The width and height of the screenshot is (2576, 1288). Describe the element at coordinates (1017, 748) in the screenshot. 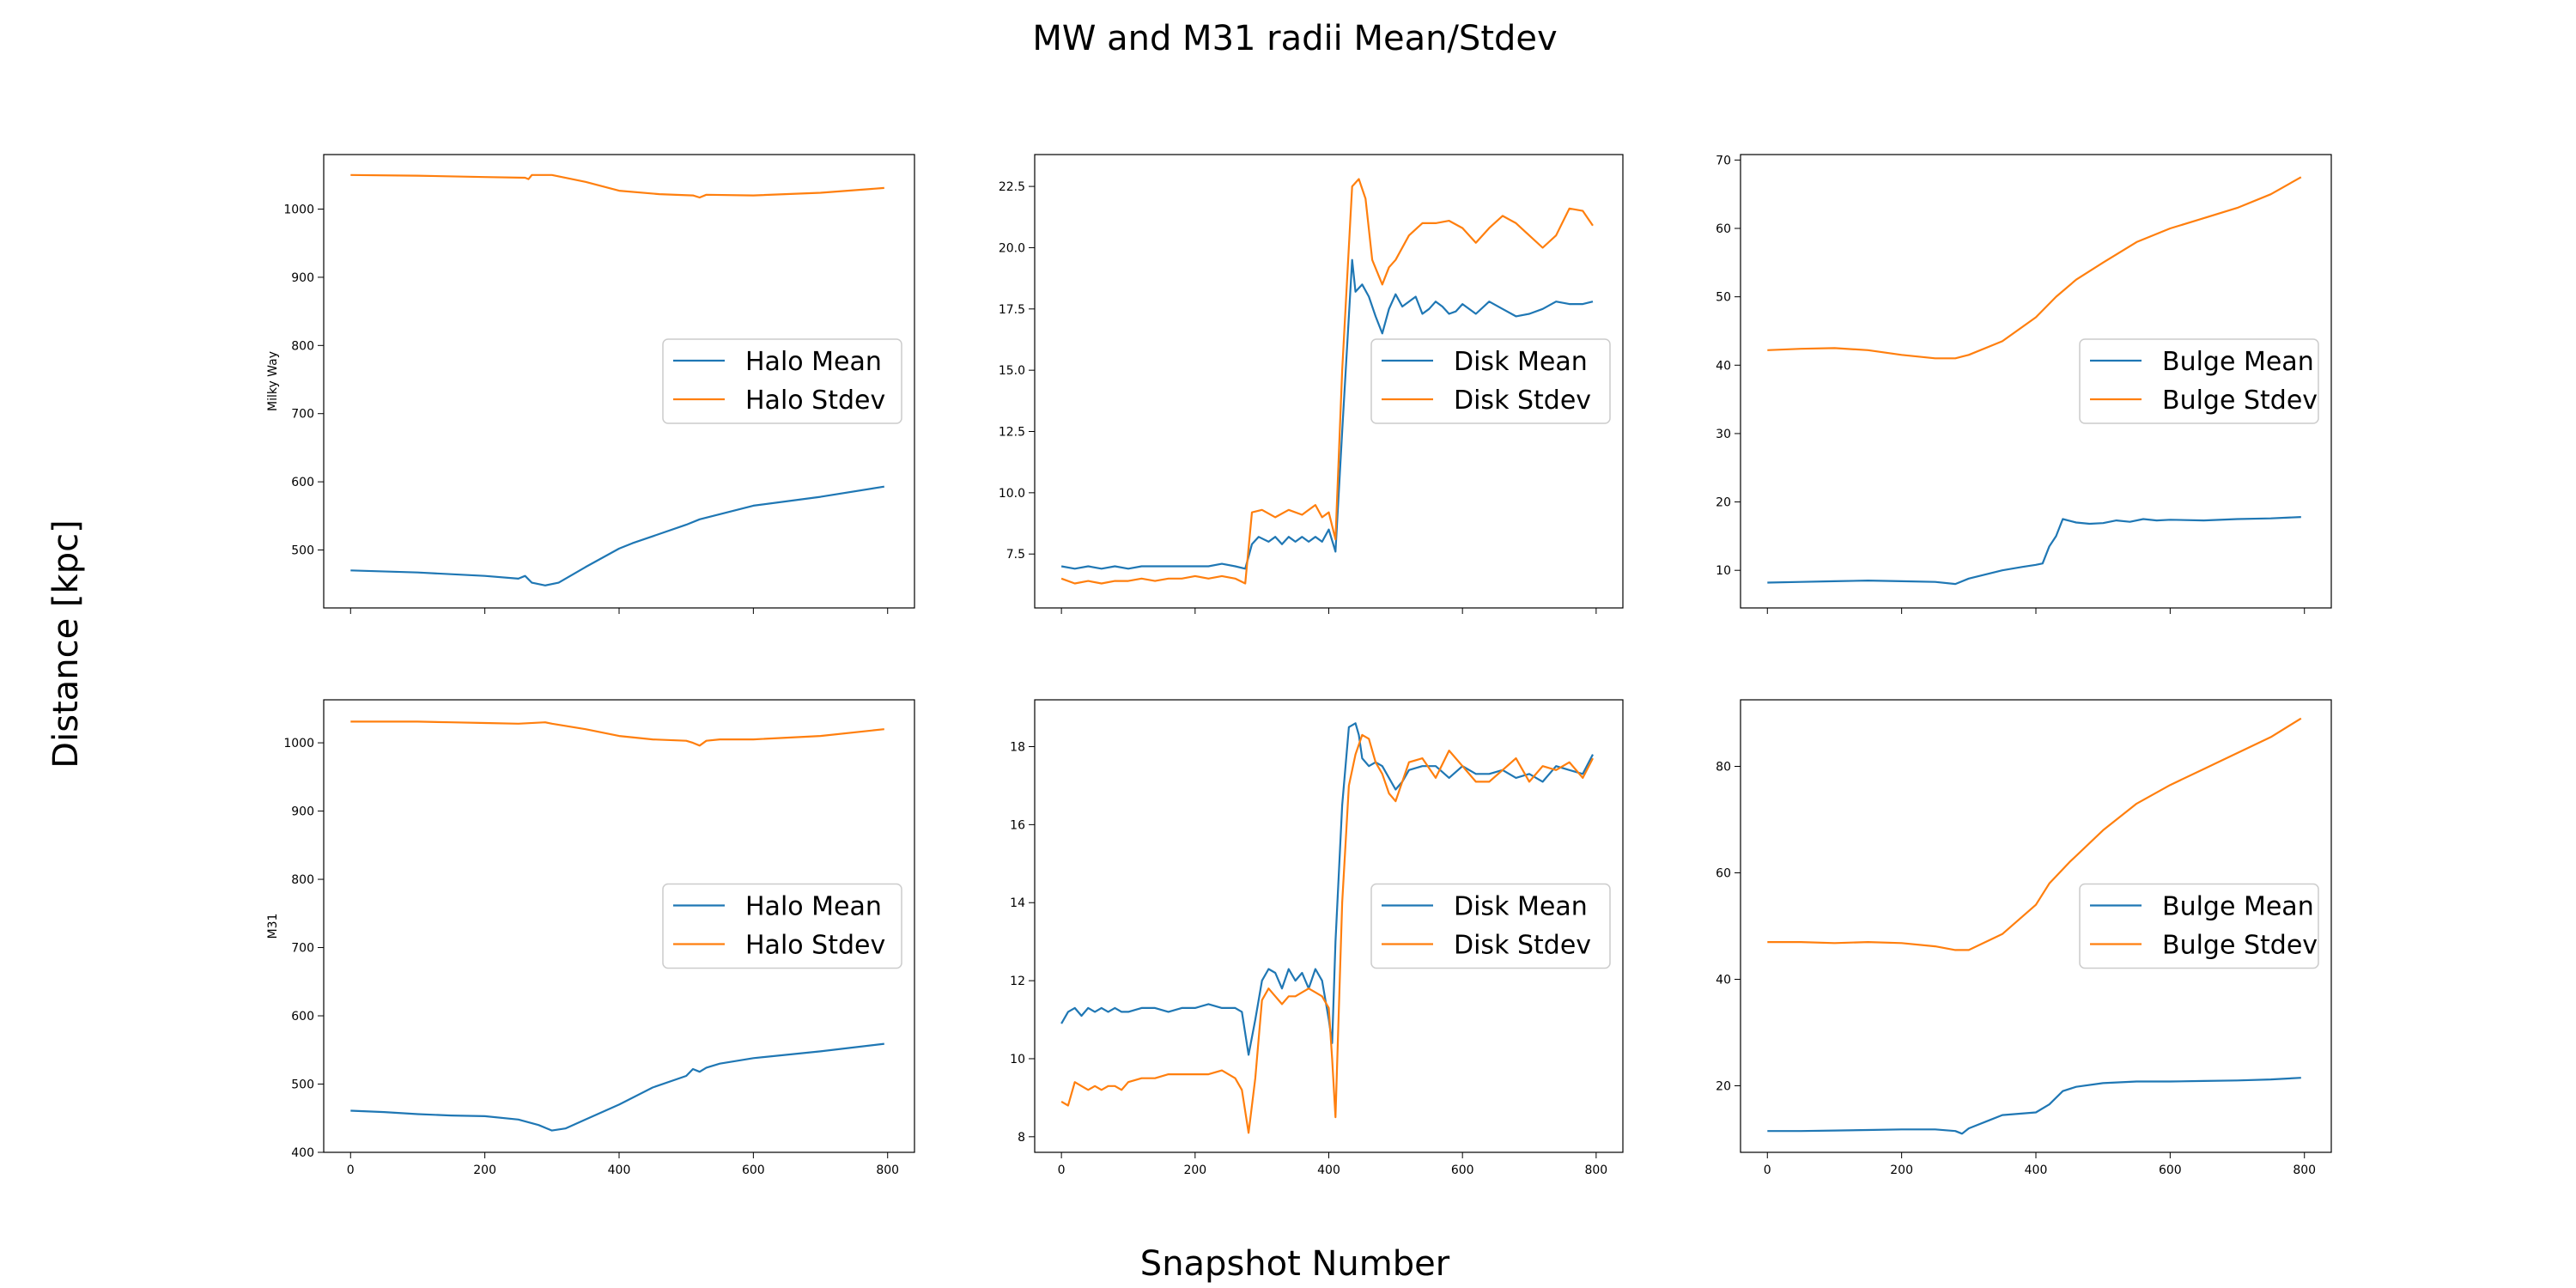

I see `y-tick-label: 18` at that location.